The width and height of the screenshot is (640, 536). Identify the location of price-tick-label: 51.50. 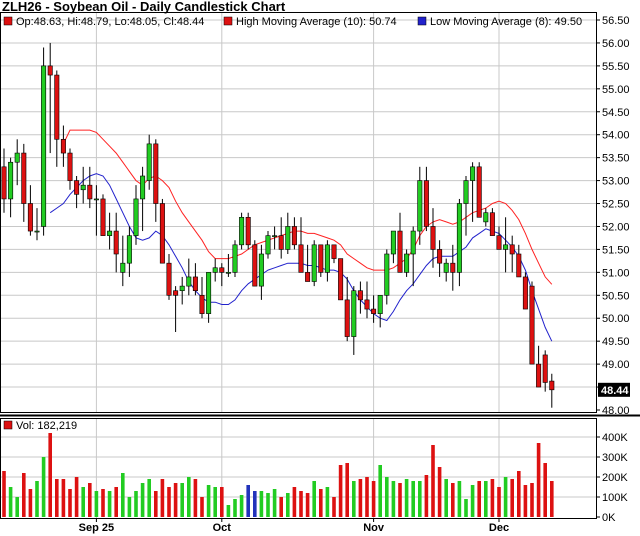
(616, 250).